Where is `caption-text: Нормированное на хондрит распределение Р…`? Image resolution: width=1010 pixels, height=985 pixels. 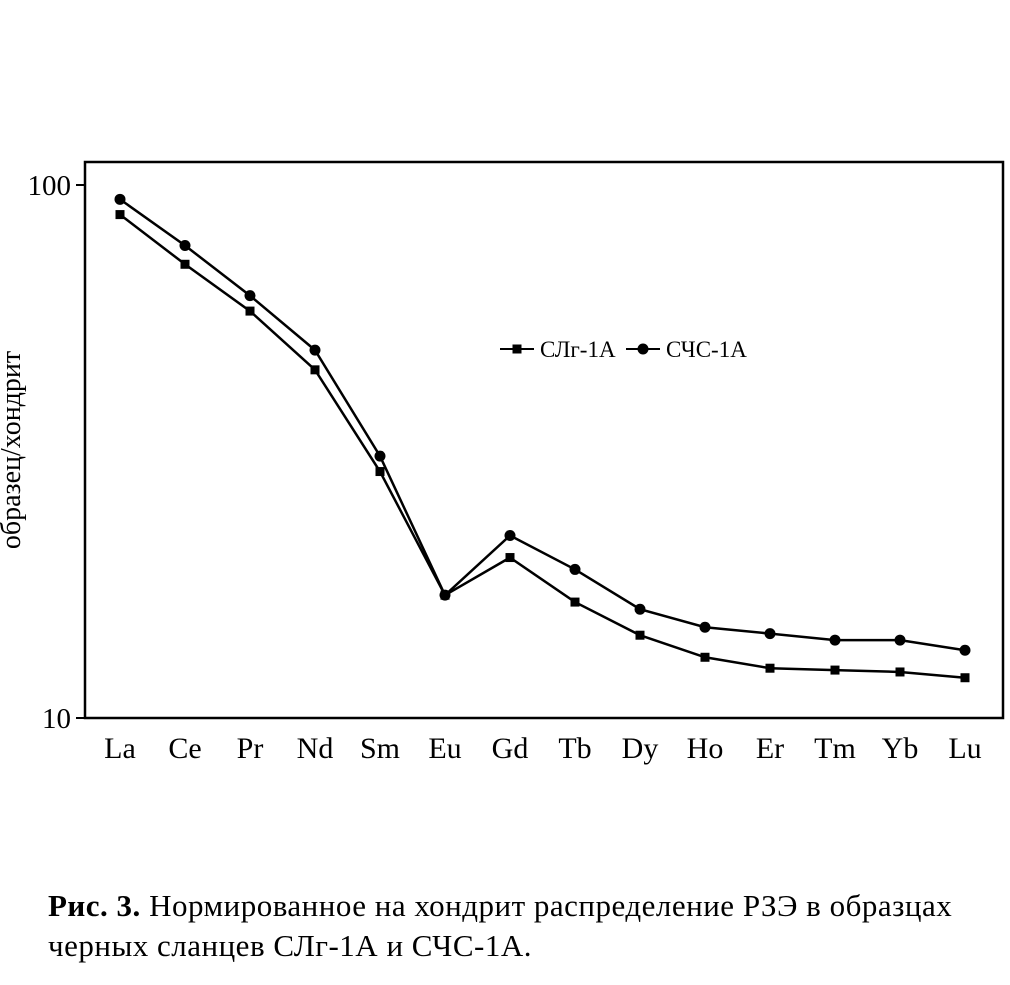 caption-text: Нормированное на хондрит распределение Р… is located at coordinates (500, 925).